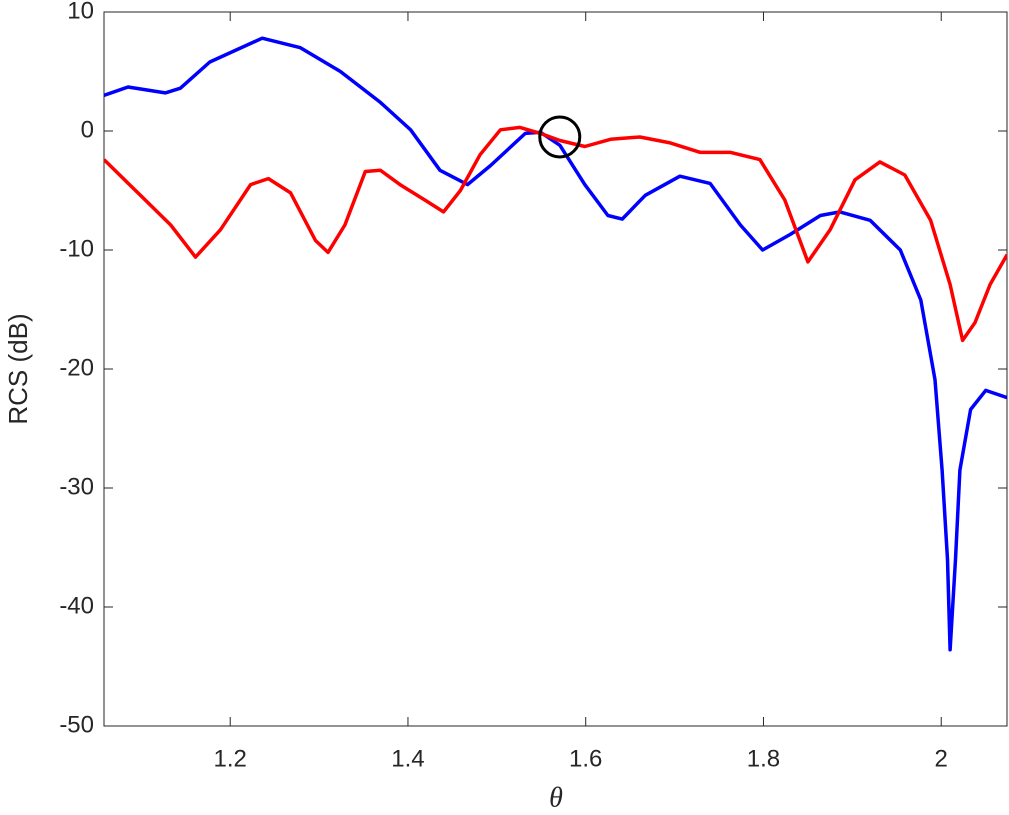 This screenshot has height=815, width=1009. Describe the element at coordinates (941, 758) in the screenshot. I see `x-tick-label: 2` at that location.